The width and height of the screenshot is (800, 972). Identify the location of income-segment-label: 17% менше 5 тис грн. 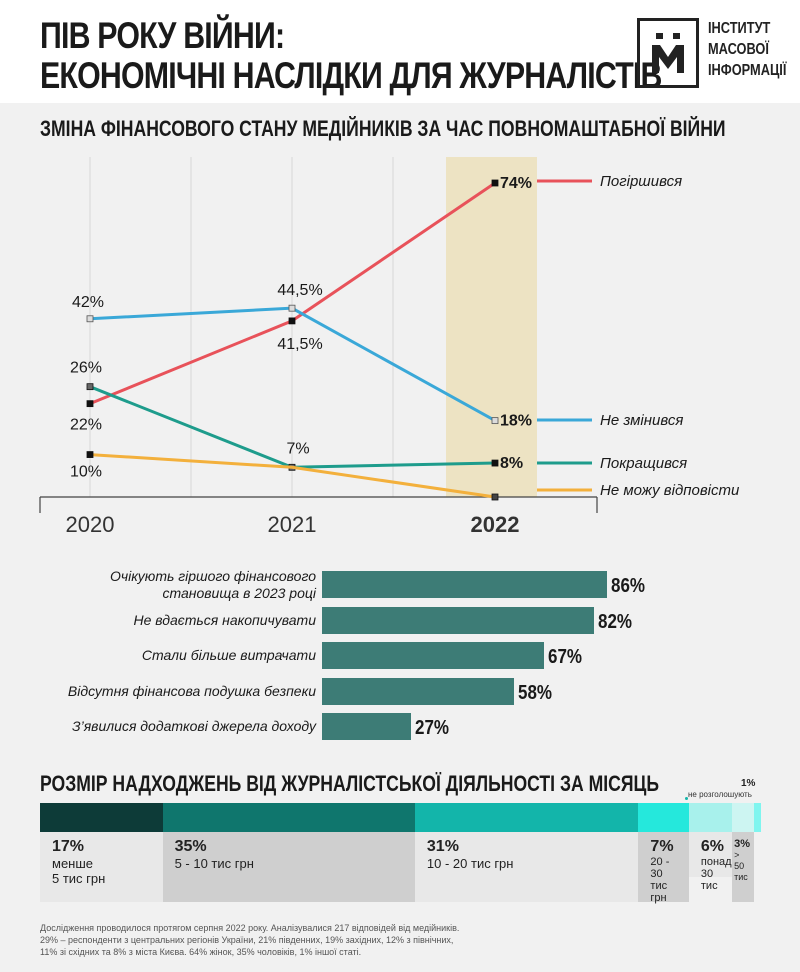
(101, 867).